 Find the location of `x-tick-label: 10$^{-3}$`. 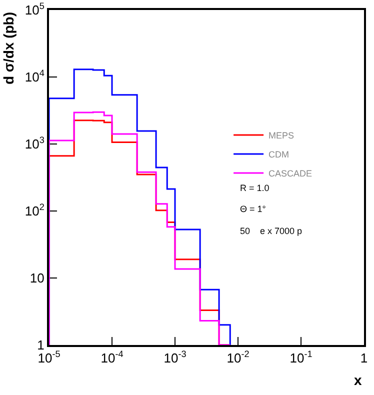

x-tick-label: 10$^{-3}$ is located at coordinates (175, 357).